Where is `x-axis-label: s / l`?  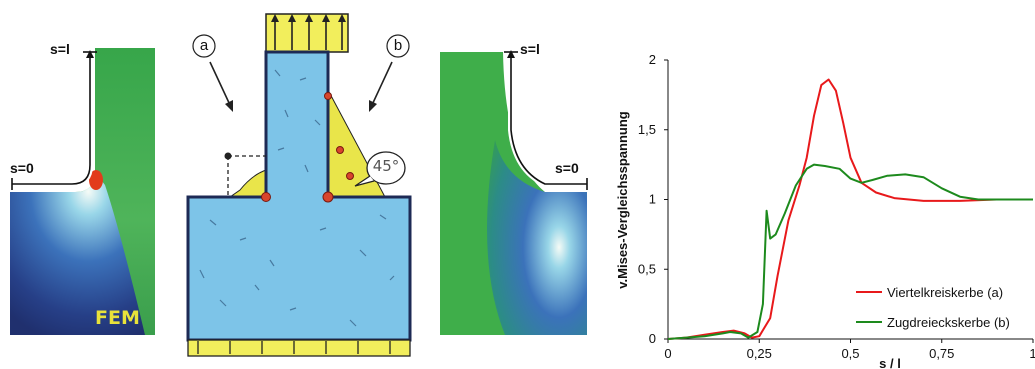 x-axis-label: s / l is located at coordinates (890, 362).